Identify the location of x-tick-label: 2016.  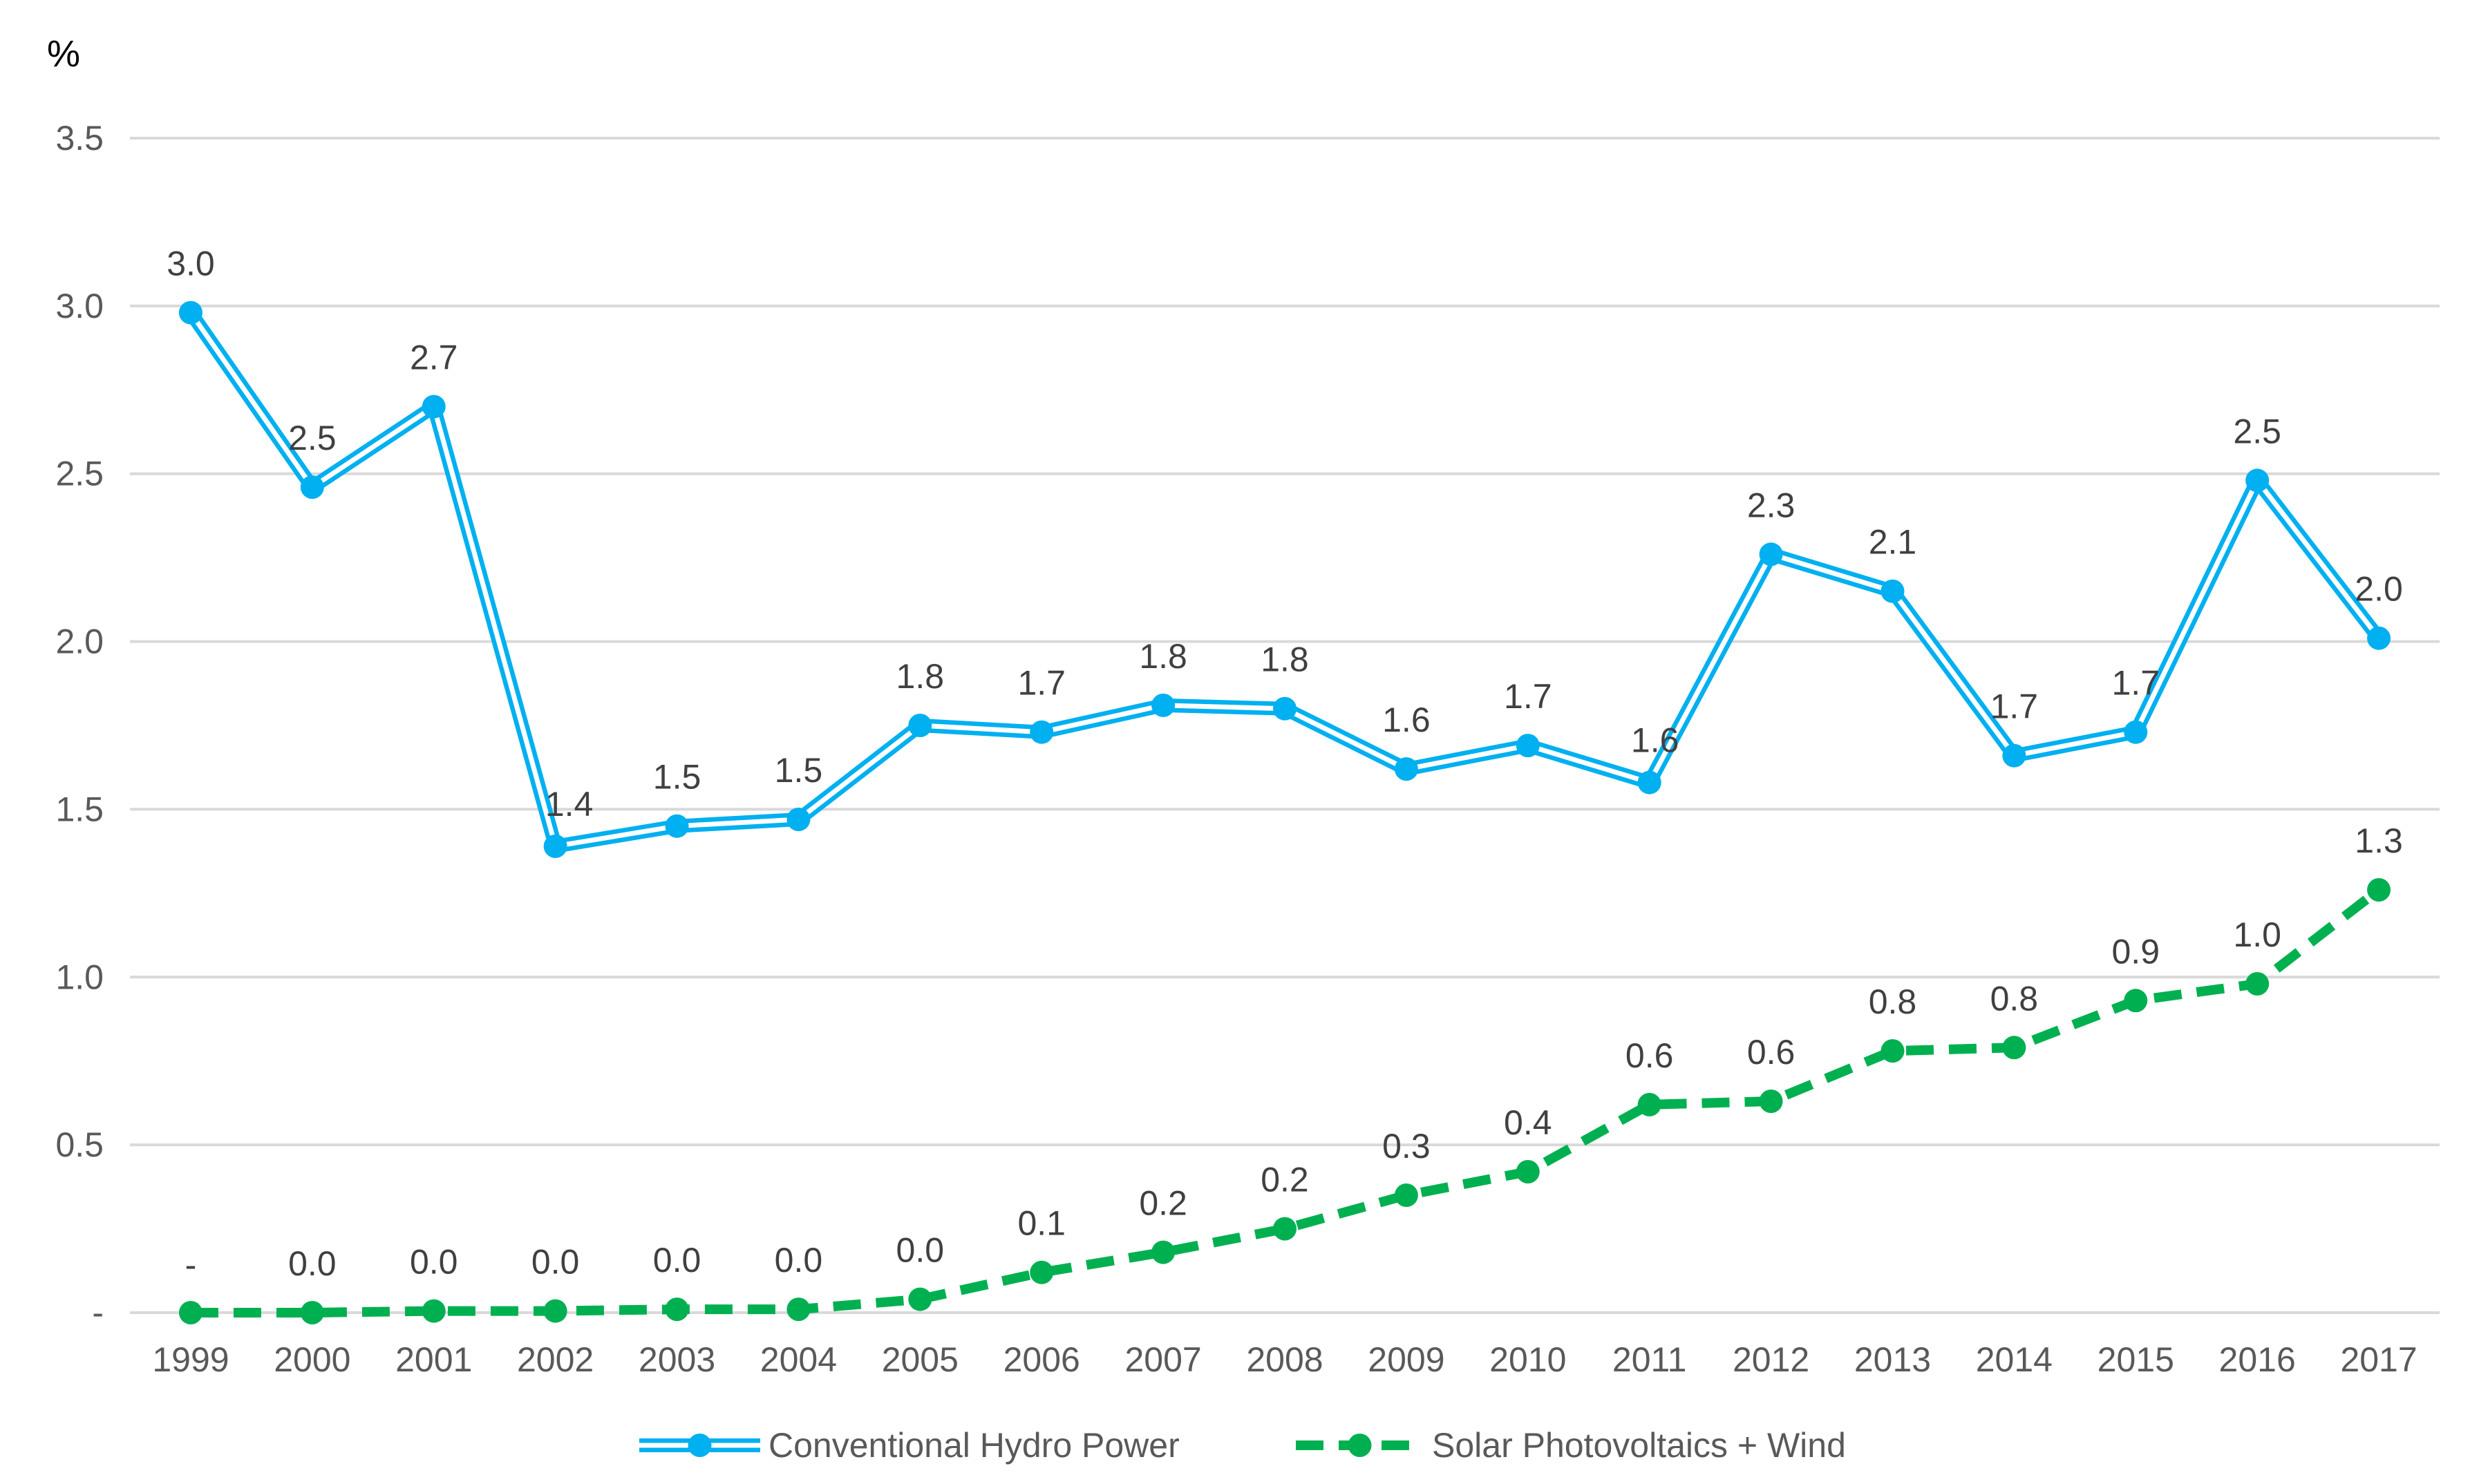
(2257, 1359).